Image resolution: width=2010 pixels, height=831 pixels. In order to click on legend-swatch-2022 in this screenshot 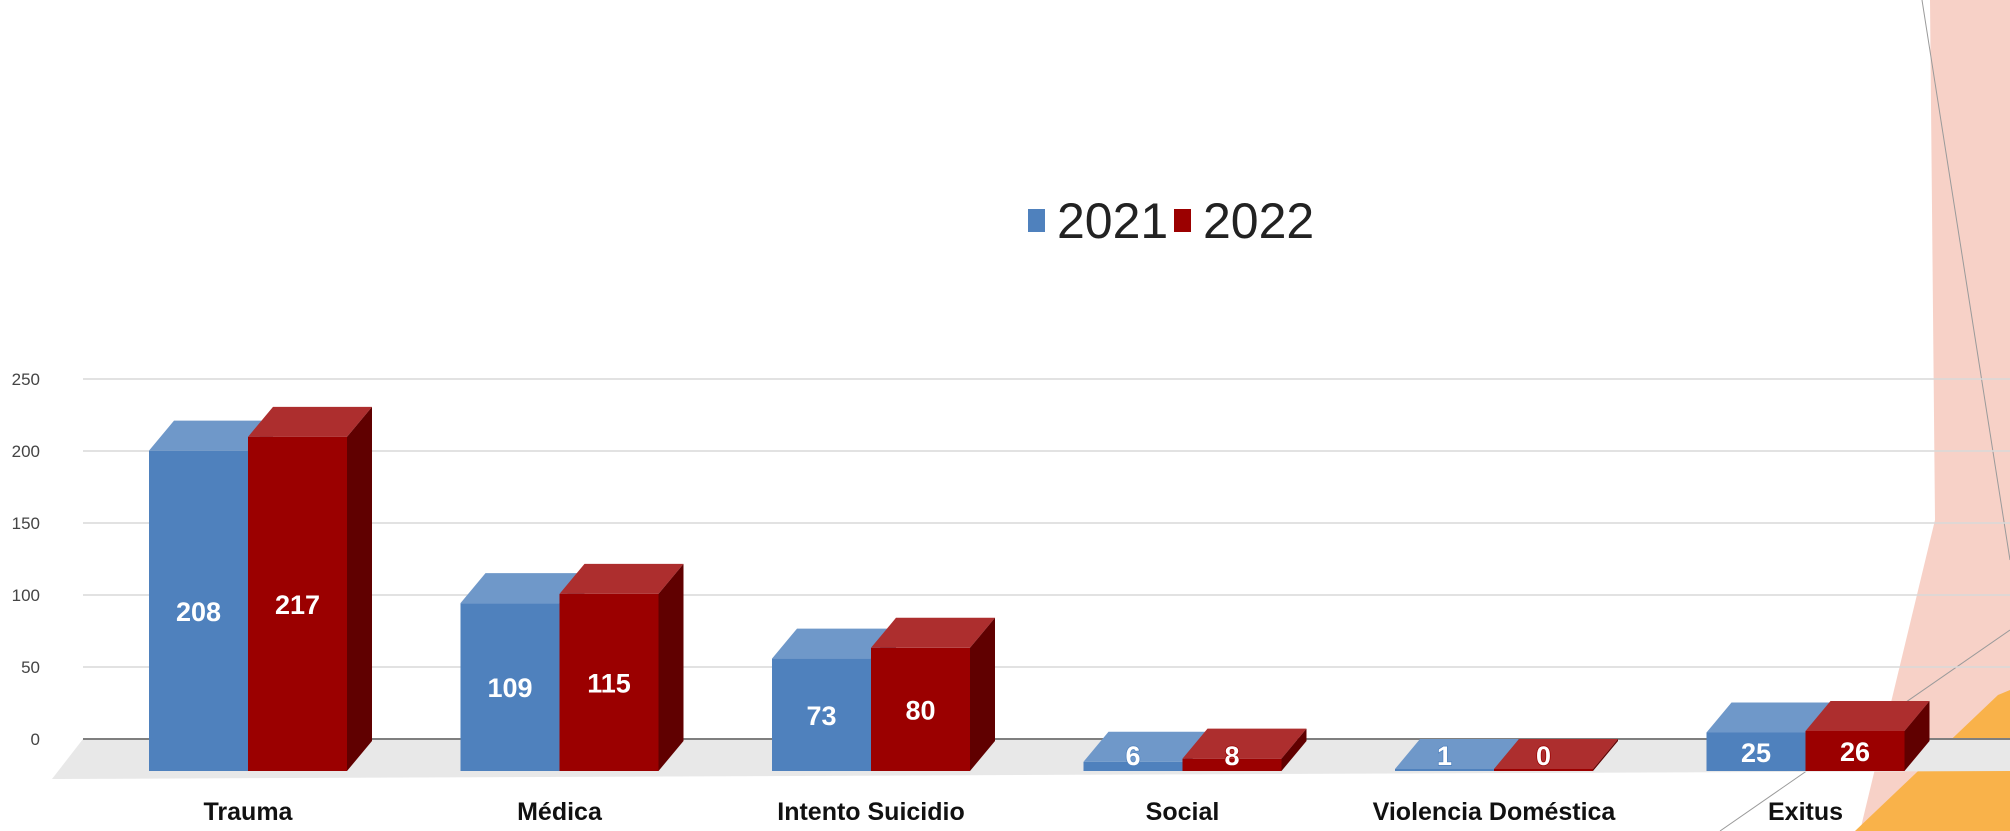, I will do `click(1182, 220)`.